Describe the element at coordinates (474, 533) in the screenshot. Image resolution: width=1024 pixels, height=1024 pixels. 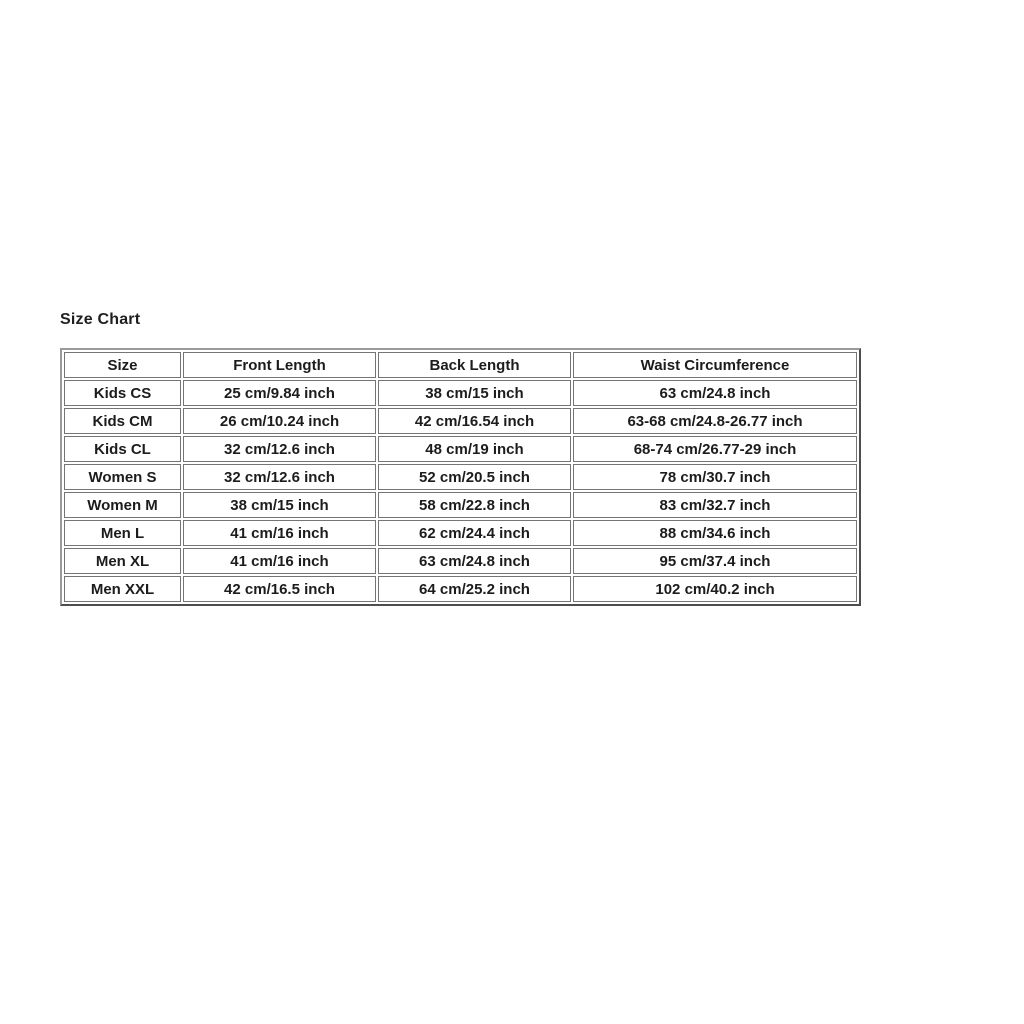
I see `table-cell: 62 cm/24.4 inch` at that location.